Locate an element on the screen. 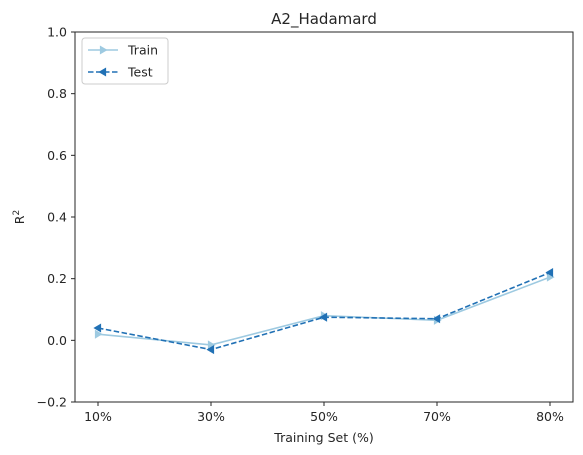  chart-title: A2_Hadamard is located at coordinates (324, 19).